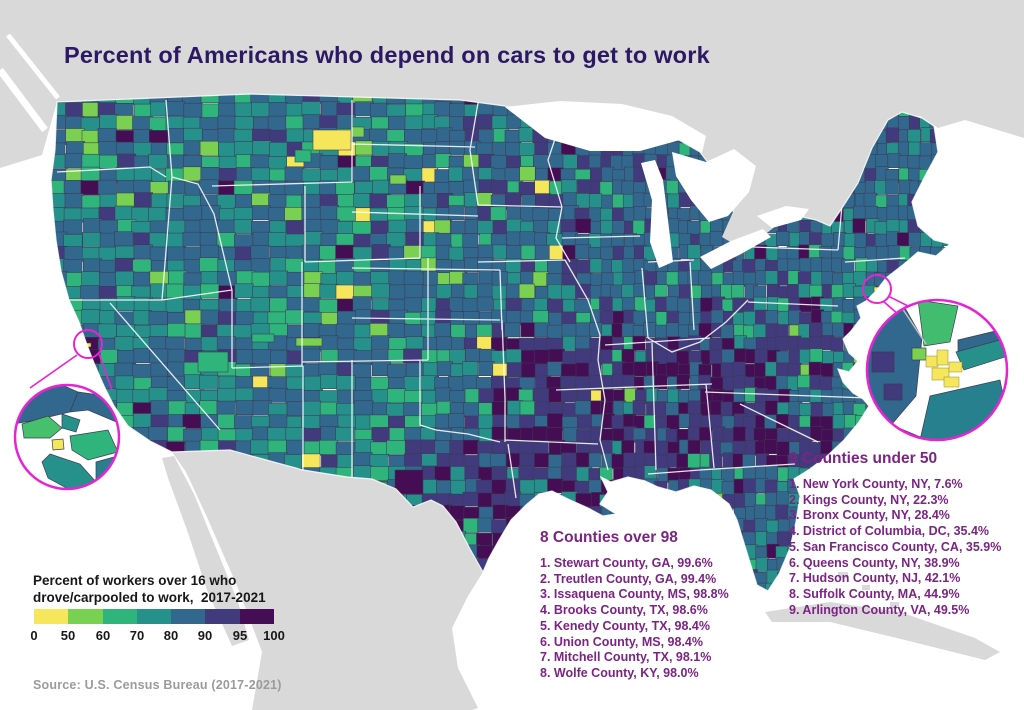 The width and height of the screenshot is (1024, 710). What do you see at coordinates (657, 214) in the screenshot?
I see `lake-michigan` at bounding box center [657, 214].